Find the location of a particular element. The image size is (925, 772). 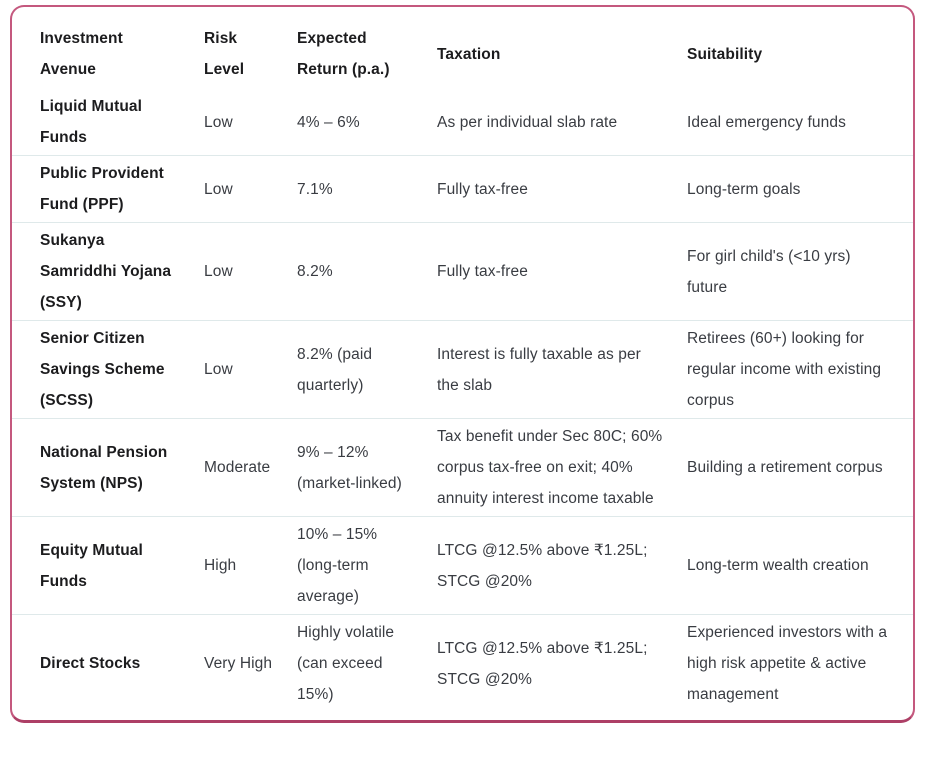

cell-investment-avenue: National Pension System (NPS) is located at coordinates (108, 467).